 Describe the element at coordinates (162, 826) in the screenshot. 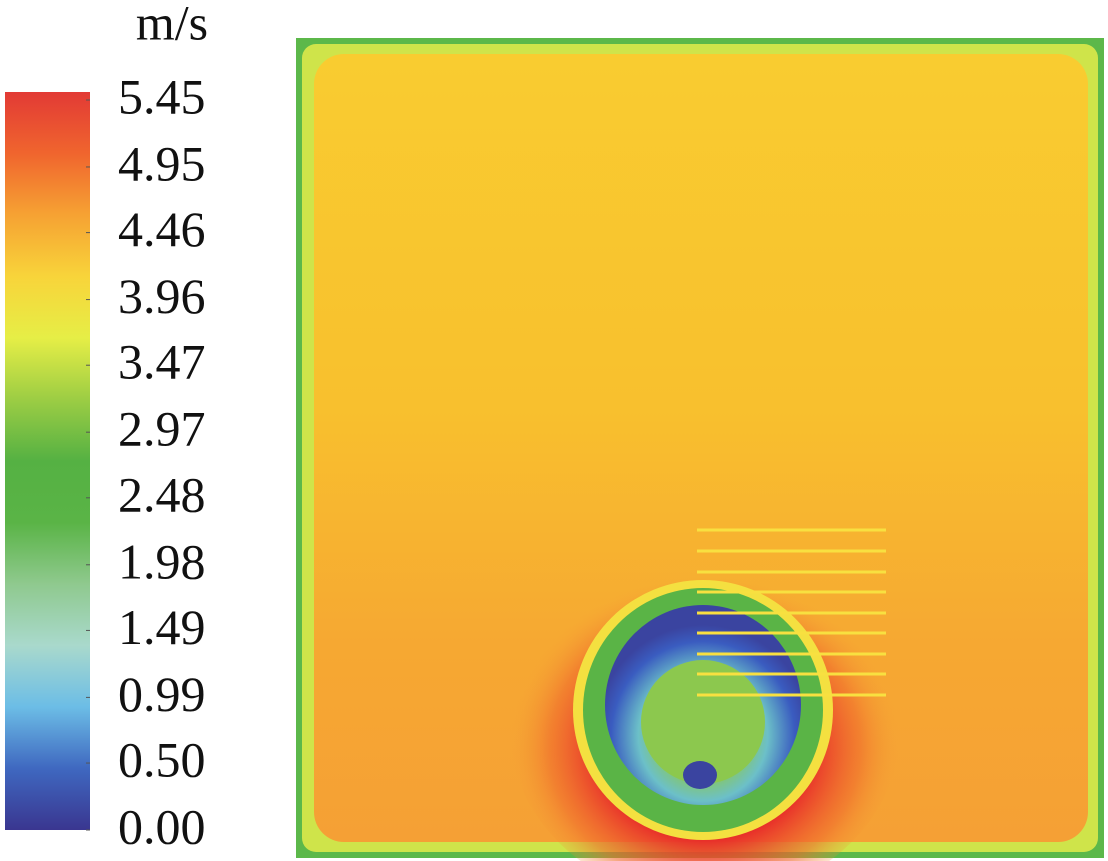

I see `colorbar-tick-label: 0.00` at that location.